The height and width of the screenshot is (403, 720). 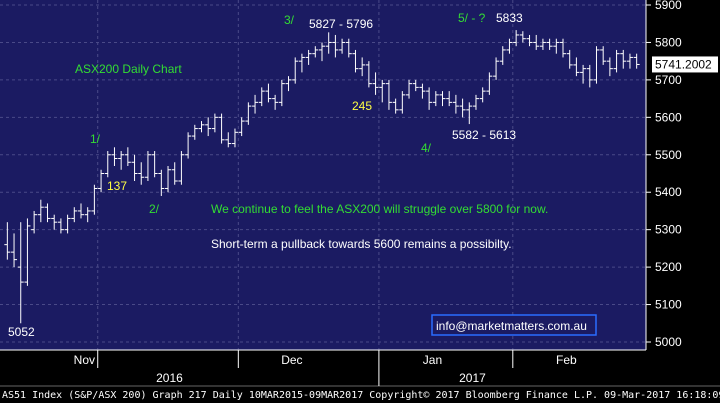 I want to click on month-label: Nov, so click(x=84, y=360).